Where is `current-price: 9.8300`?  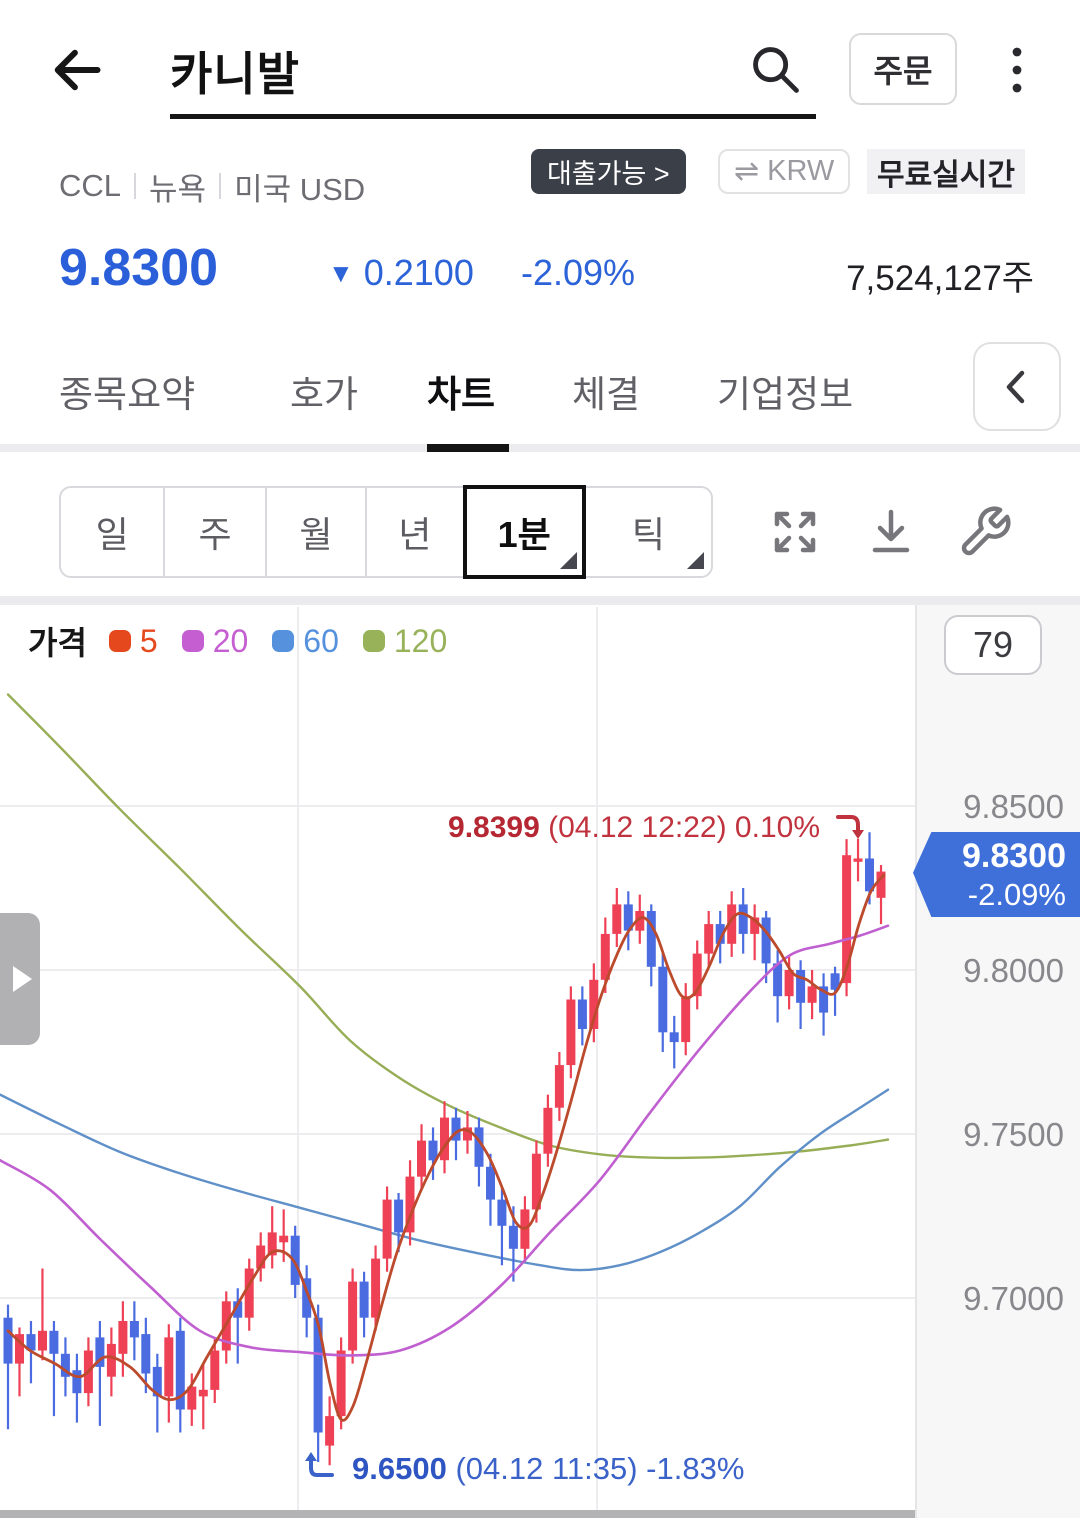 current-price: 9.8300 is located at coordinates (139, 268).